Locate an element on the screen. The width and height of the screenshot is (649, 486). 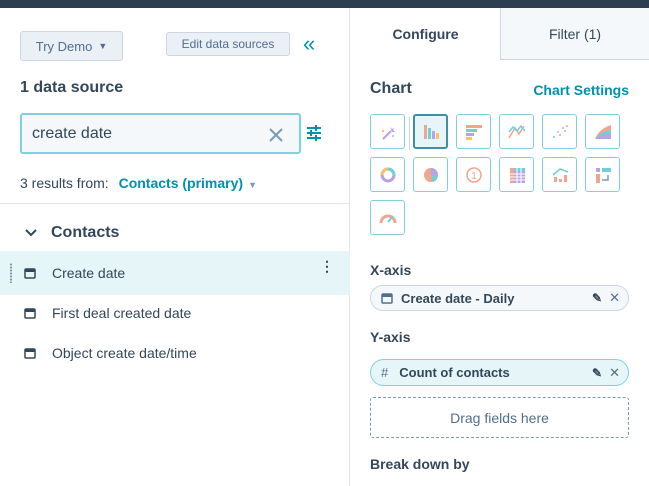
field-label: First deal created date is located at coordinates (122, 313).